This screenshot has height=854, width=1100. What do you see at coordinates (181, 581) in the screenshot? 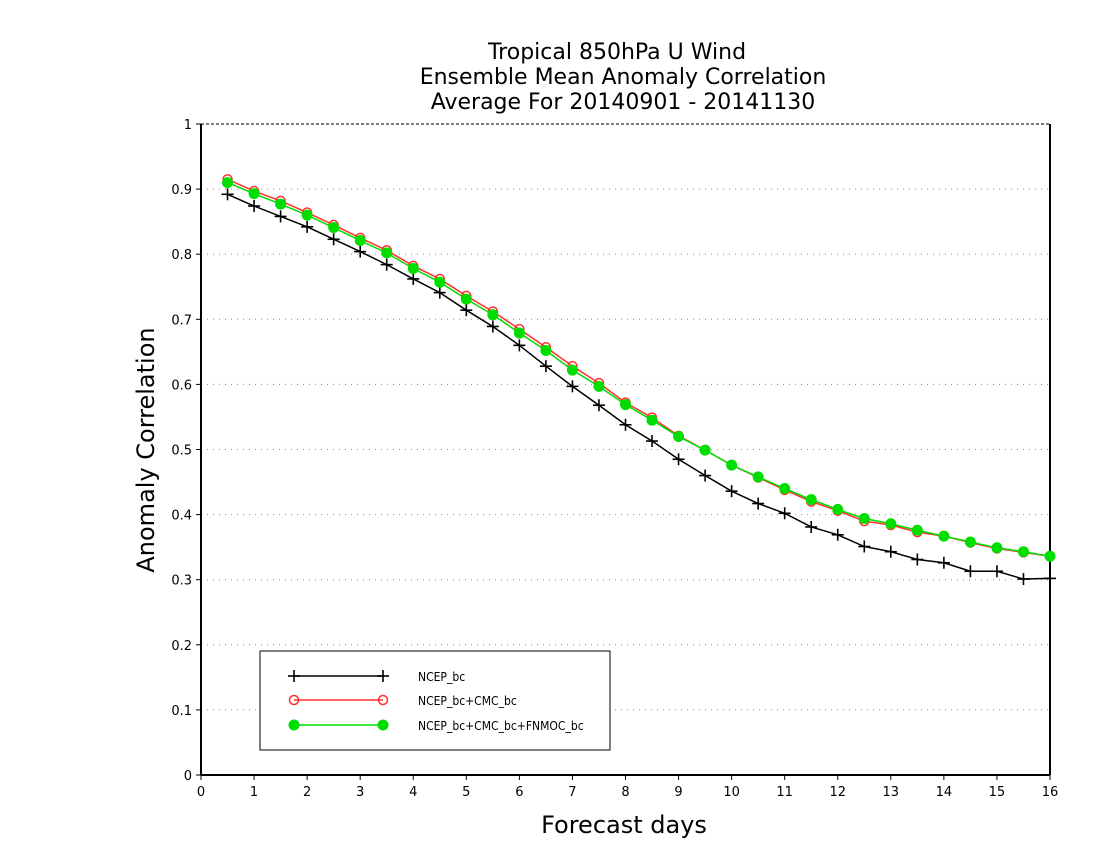
I see `y-tick-label: 0.3` at bounding box center [181, 581].